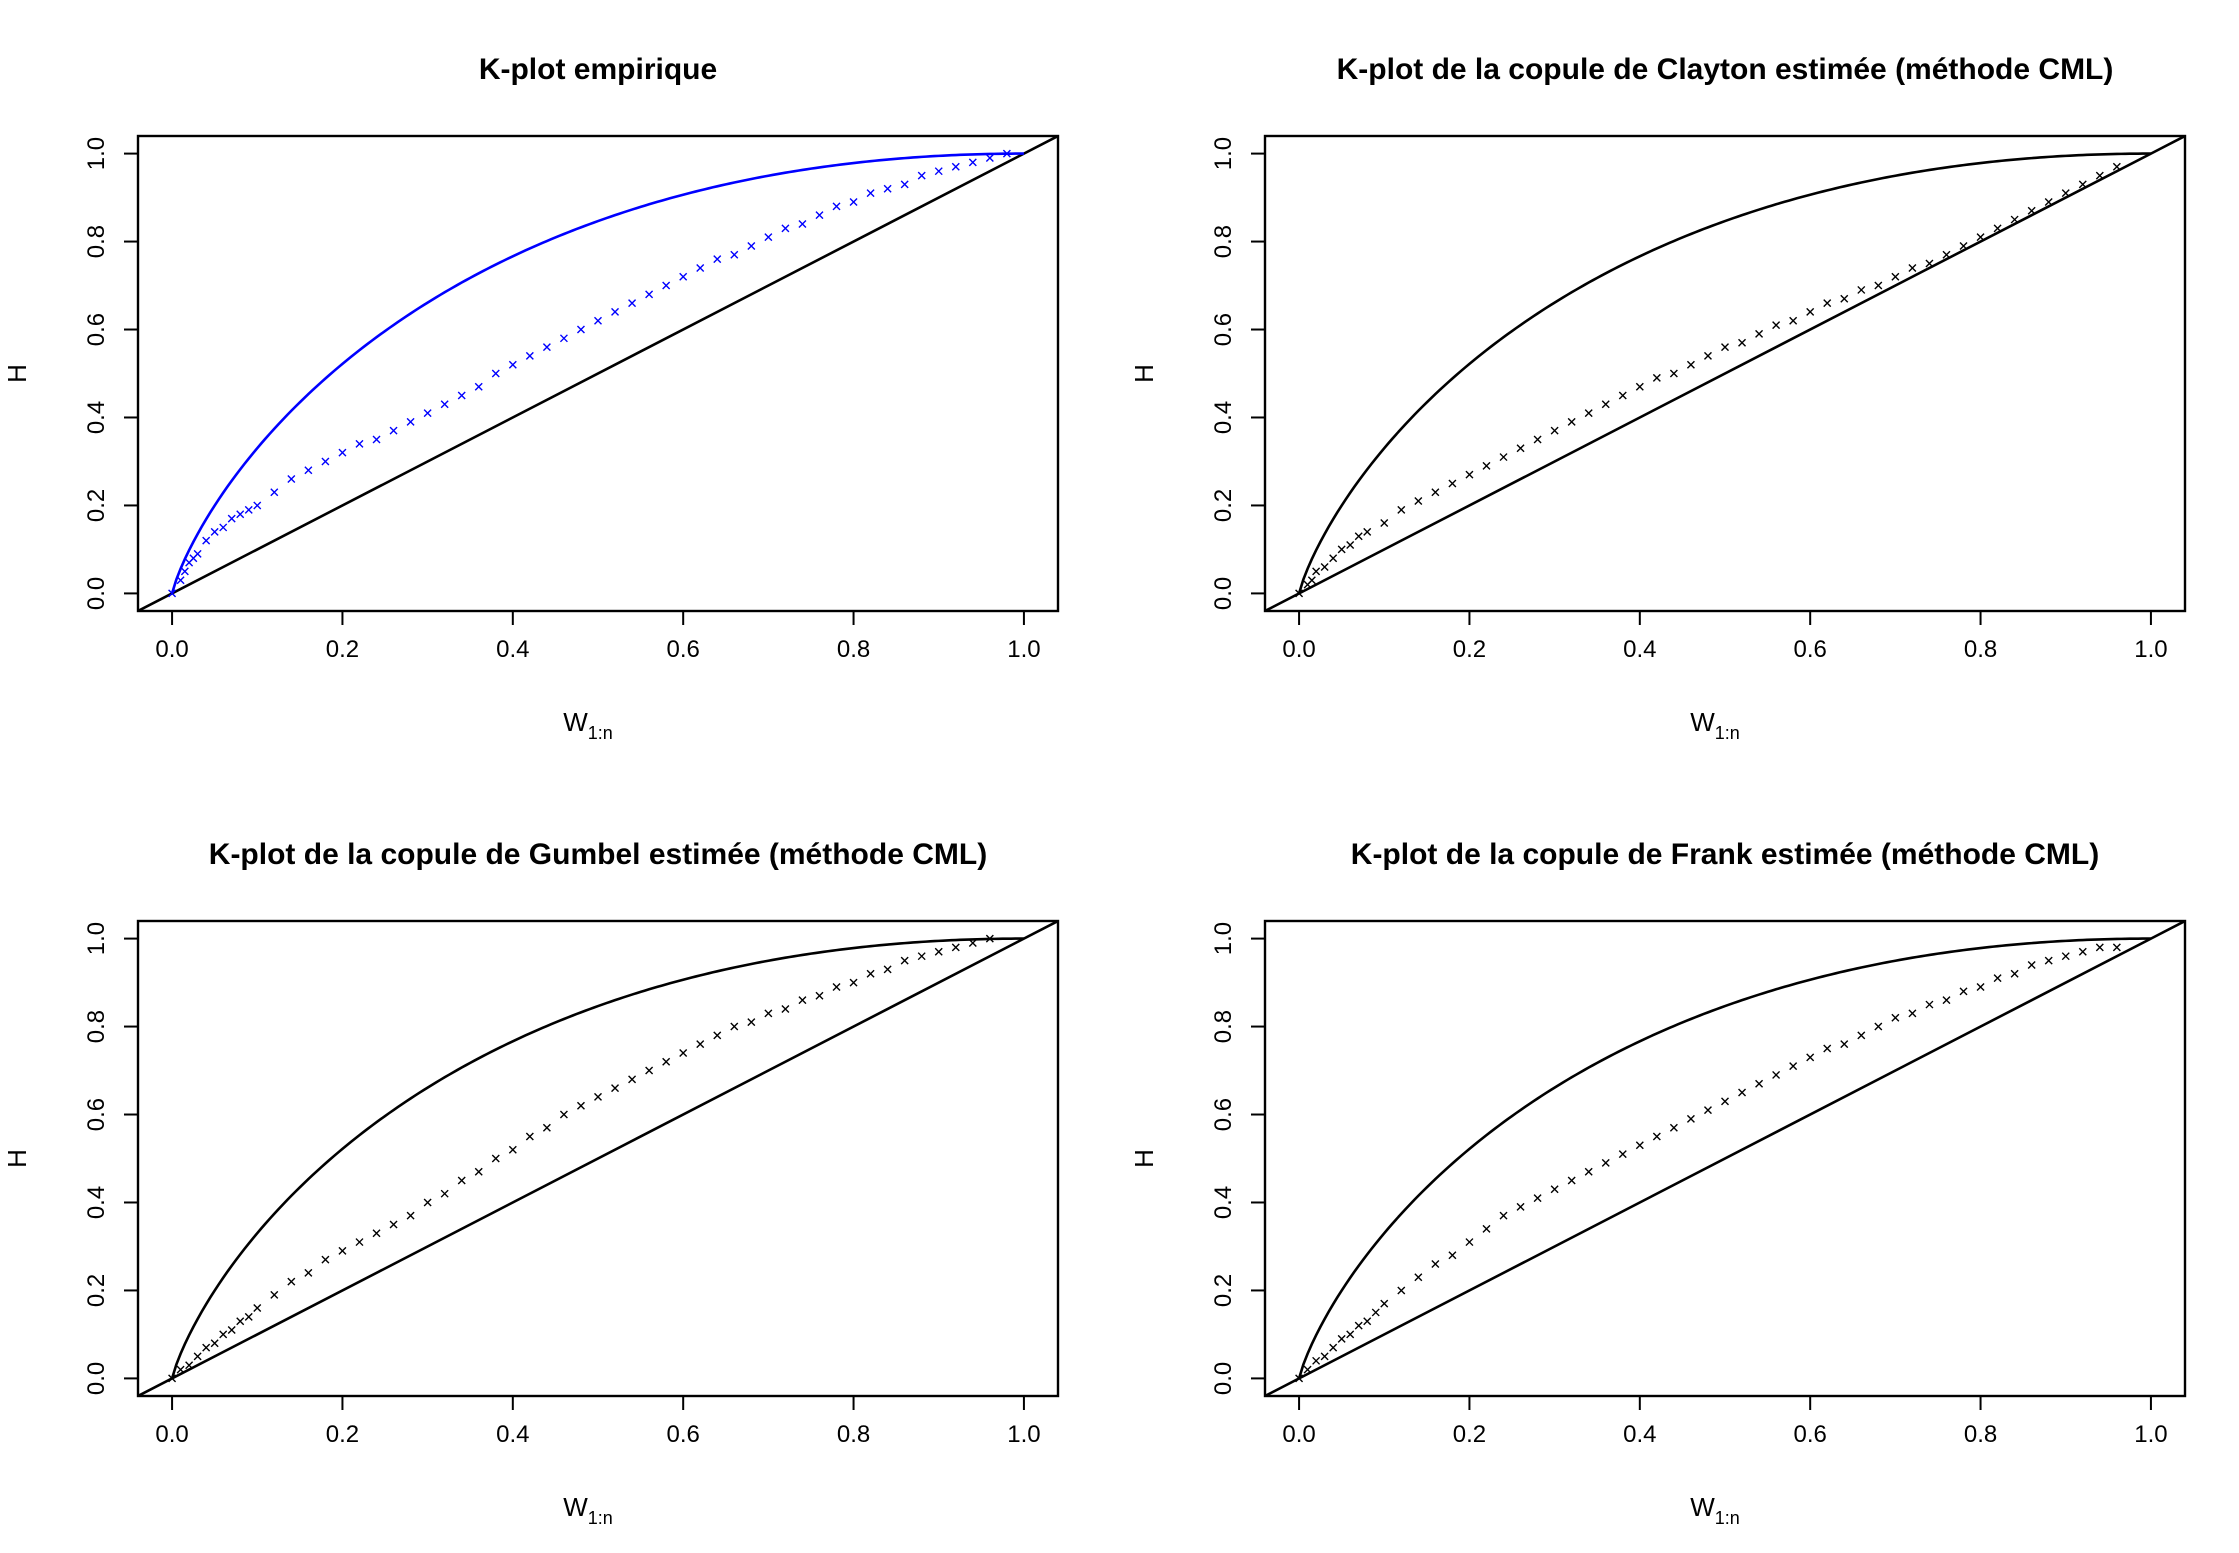 This screenshot has height=1553, width=2239. I want to click on x-tick-label: 0.2, so click(342, 1434).